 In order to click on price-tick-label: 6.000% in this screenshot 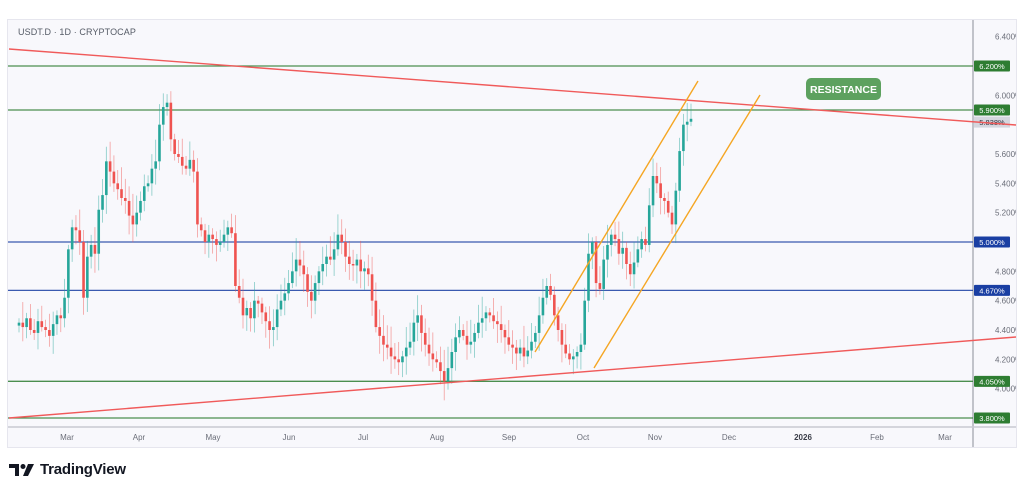, I will do `click(1005, 95)`.